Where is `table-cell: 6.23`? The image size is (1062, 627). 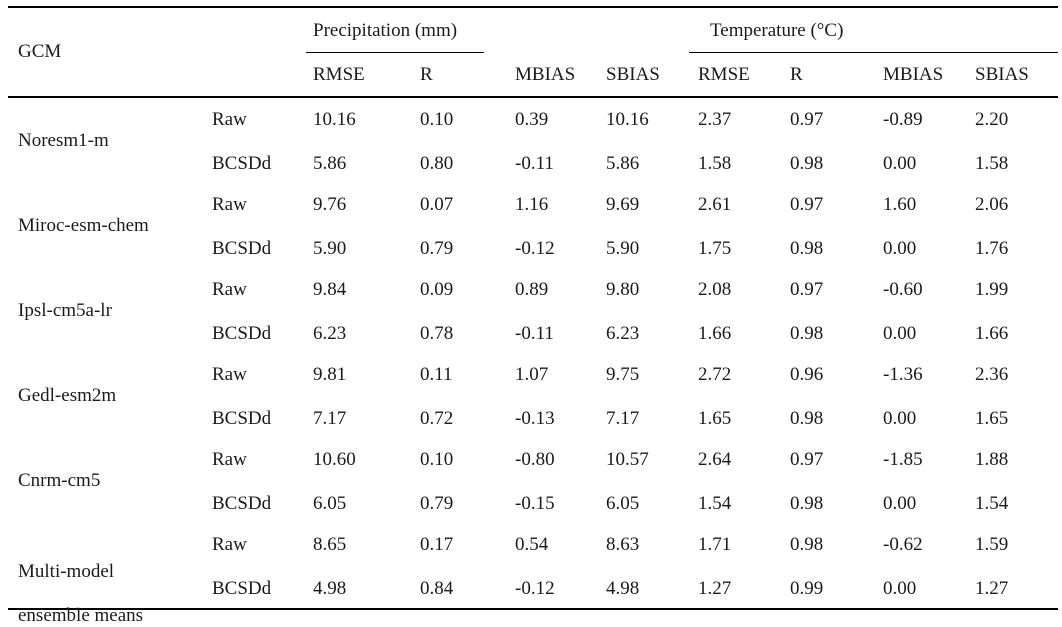
table-cell: 6.23 is located at coordinates (330, 333).